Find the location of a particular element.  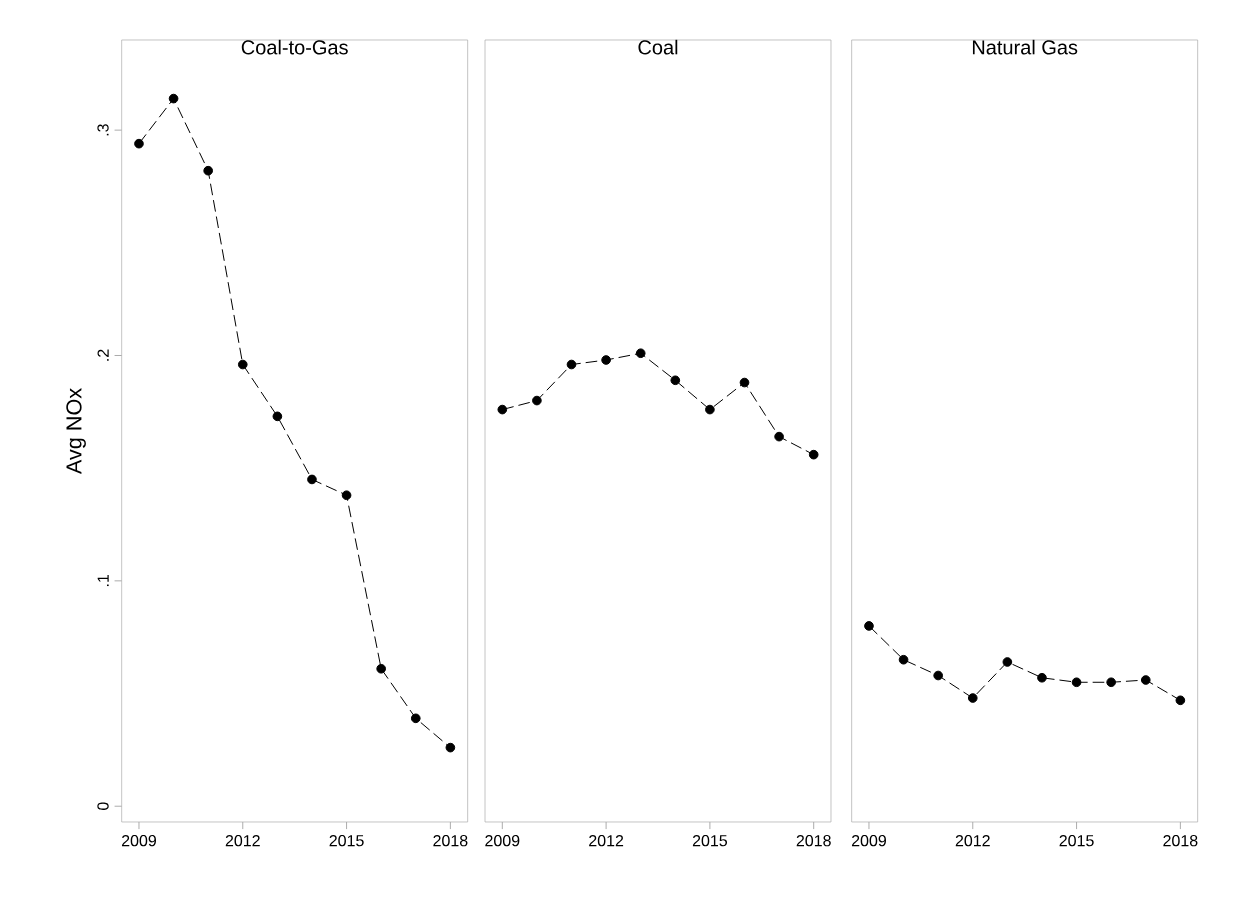

y-tick-label: .1 is located at coordinates (103, 580).